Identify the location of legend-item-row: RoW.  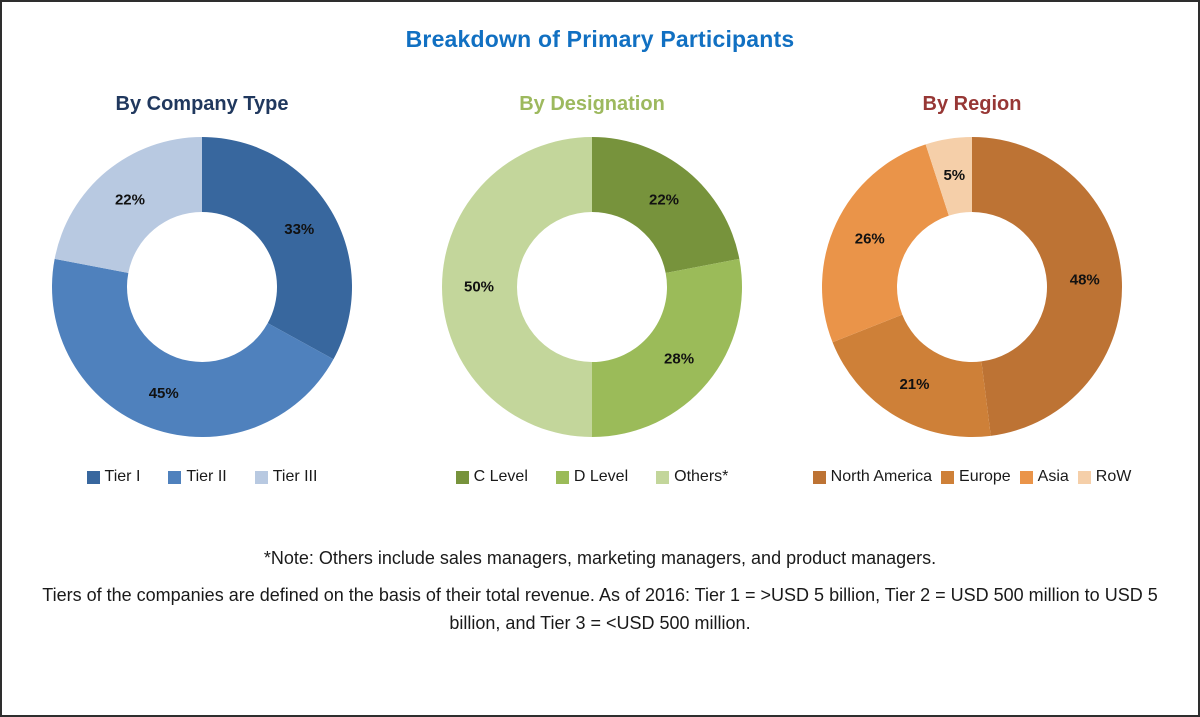
(1104, 477).